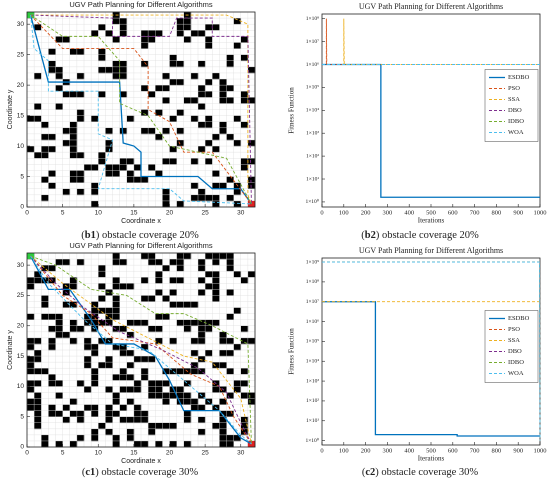 The width and height of the screenshot is (550, 482). I want to click on caption: (b2) obstacle coverage 20%, so click(420, 235).